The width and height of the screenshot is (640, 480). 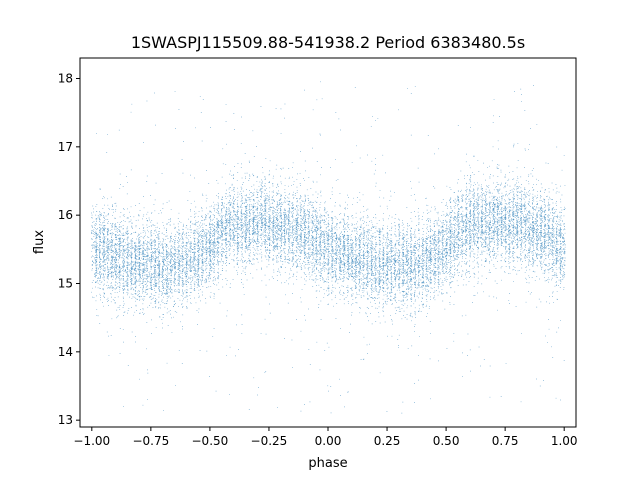 I want to click on y-axis-ticks: 13 14 15 16 17 18, so click(x=69, y=249).